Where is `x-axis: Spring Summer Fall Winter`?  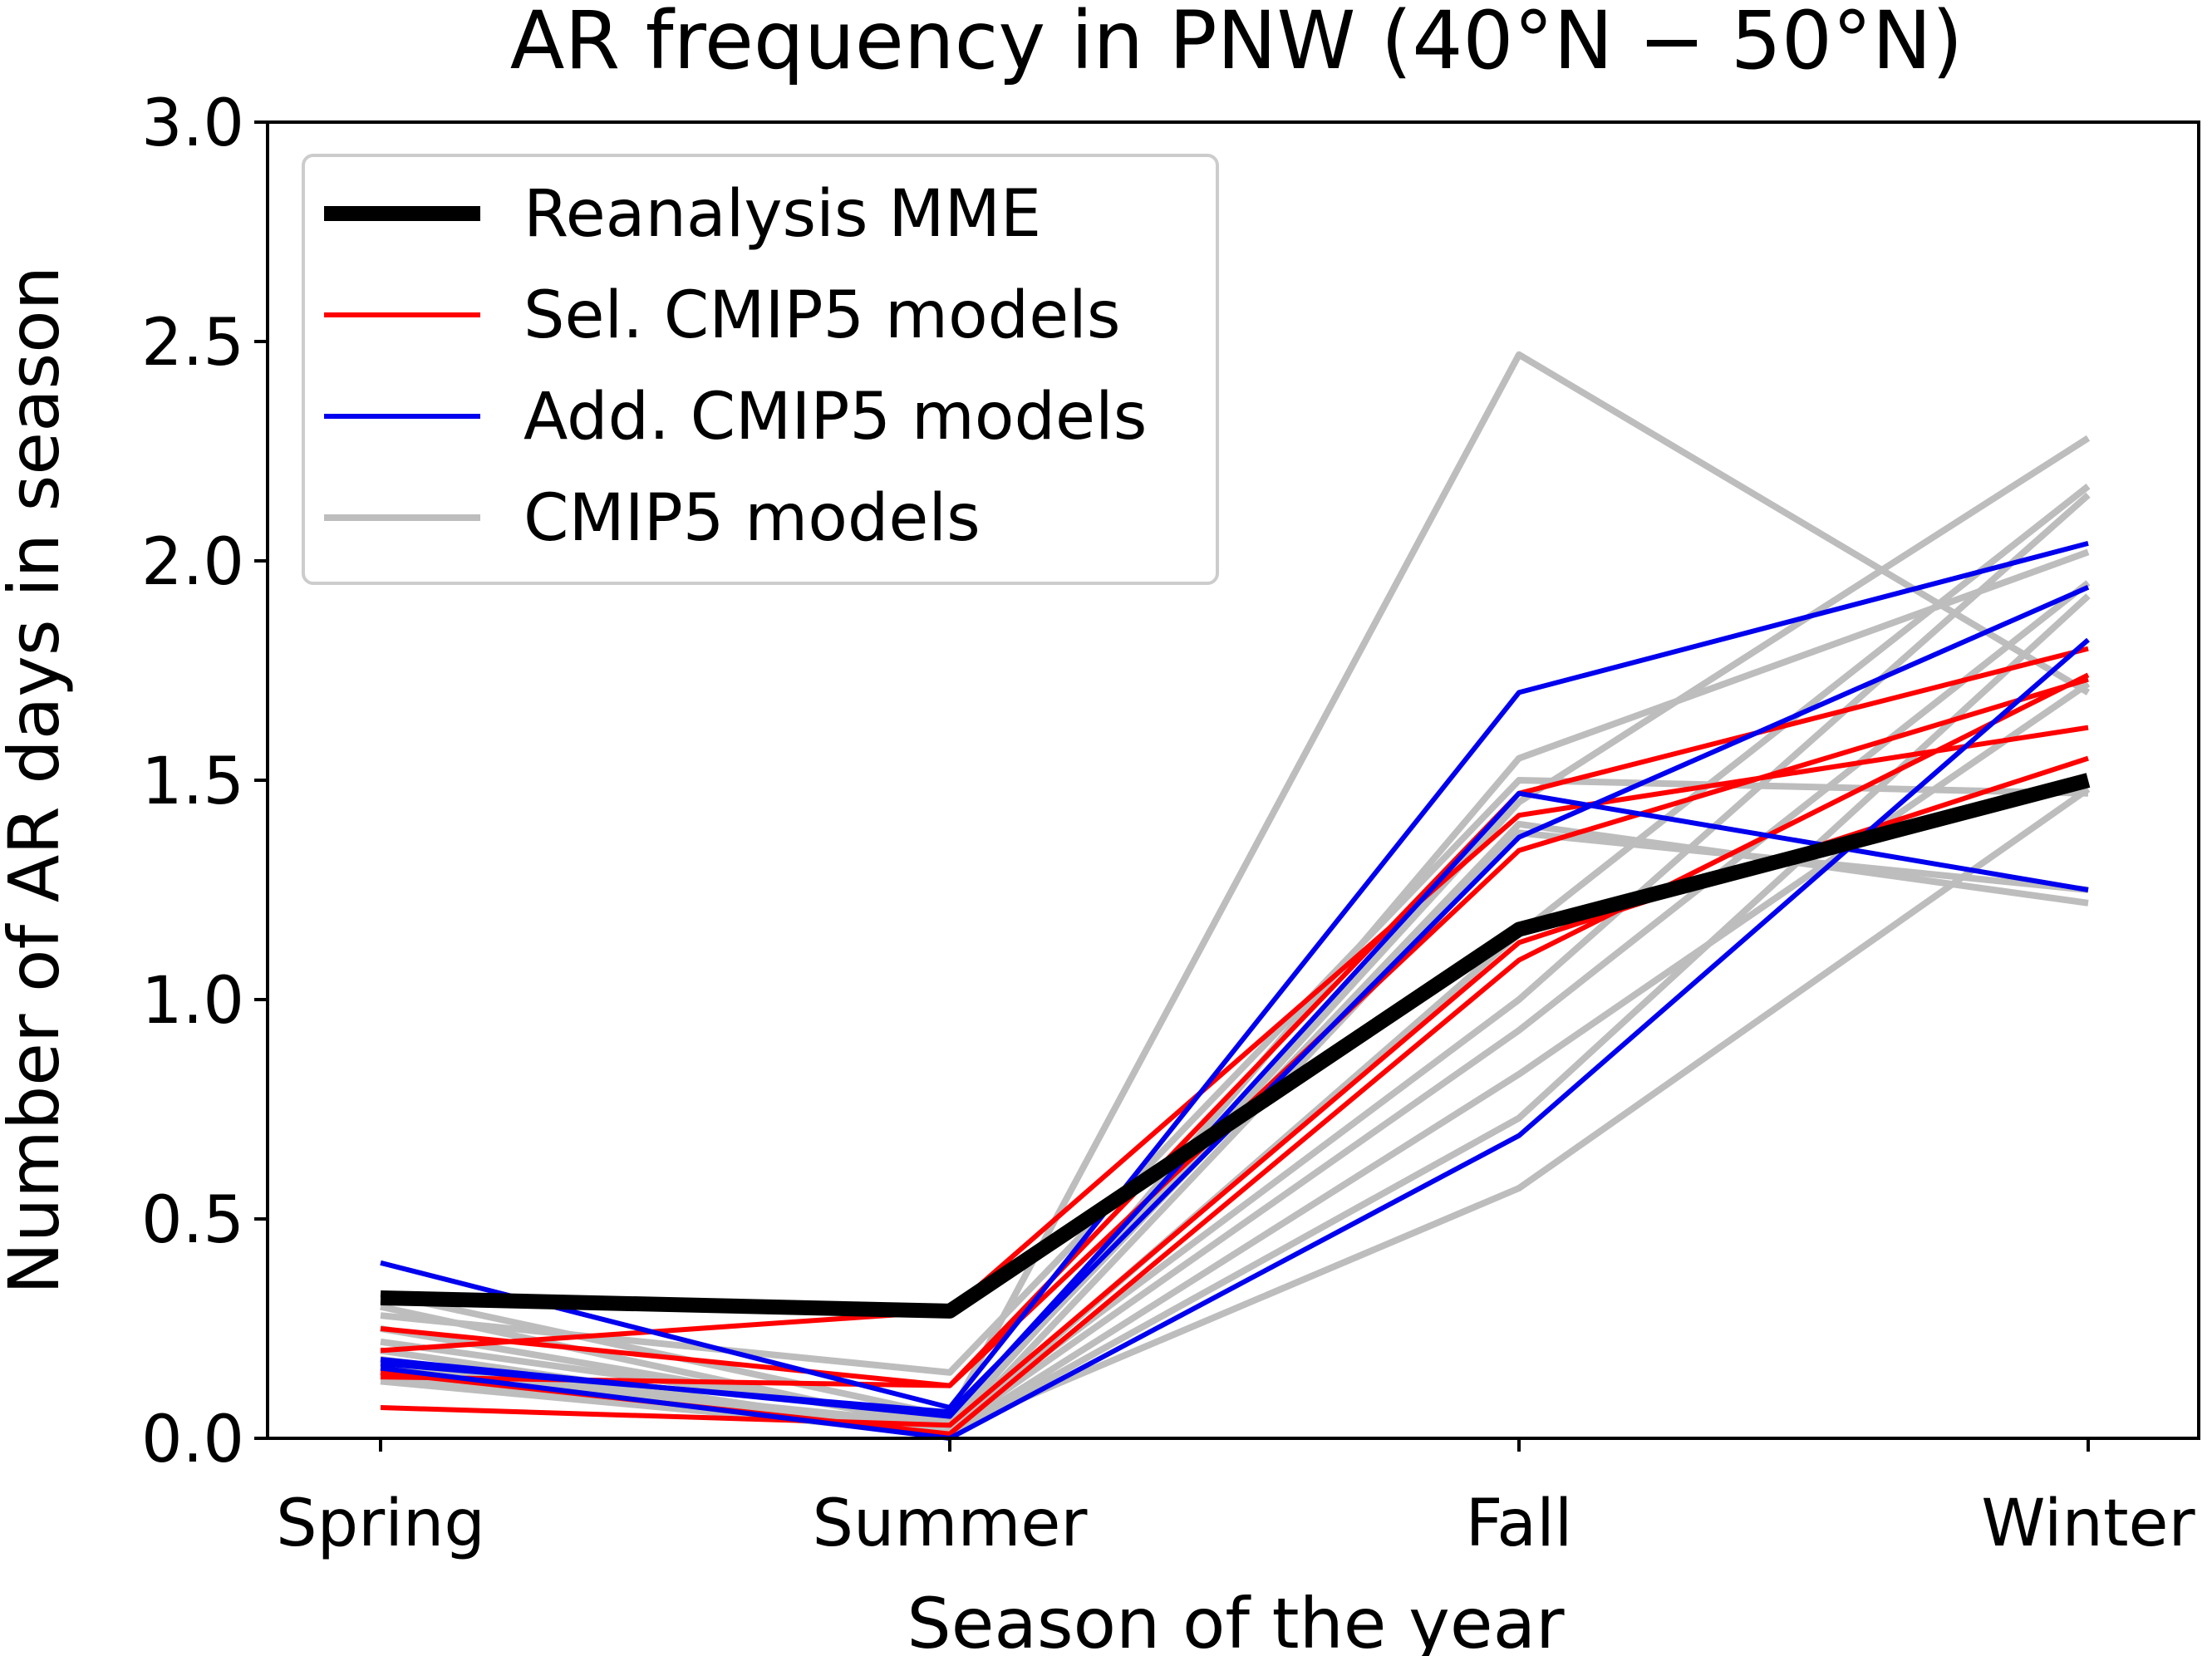
x-axis: Spring Summer Fall Winter is located at coordinates (1236, 1499).